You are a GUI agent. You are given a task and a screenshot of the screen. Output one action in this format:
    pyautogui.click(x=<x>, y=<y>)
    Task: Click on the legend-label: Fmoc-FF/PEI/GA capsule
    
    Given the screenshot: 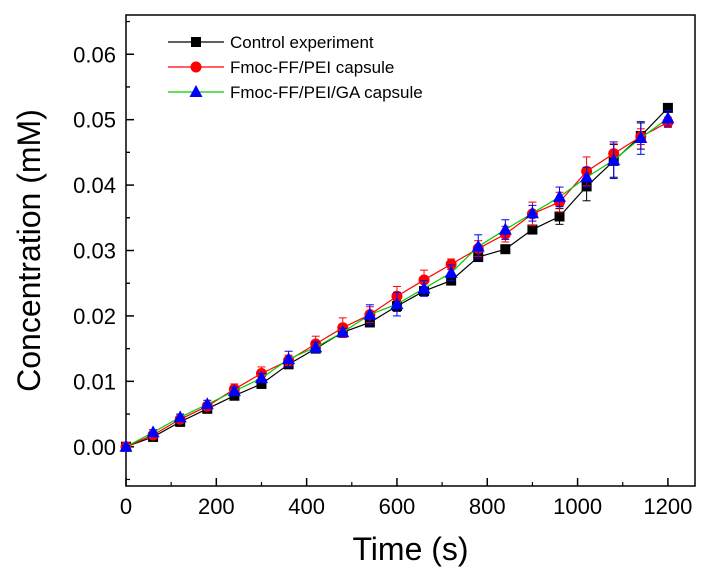 What is the action you would take?
    pyautogui.click(x=326, y=92)
    